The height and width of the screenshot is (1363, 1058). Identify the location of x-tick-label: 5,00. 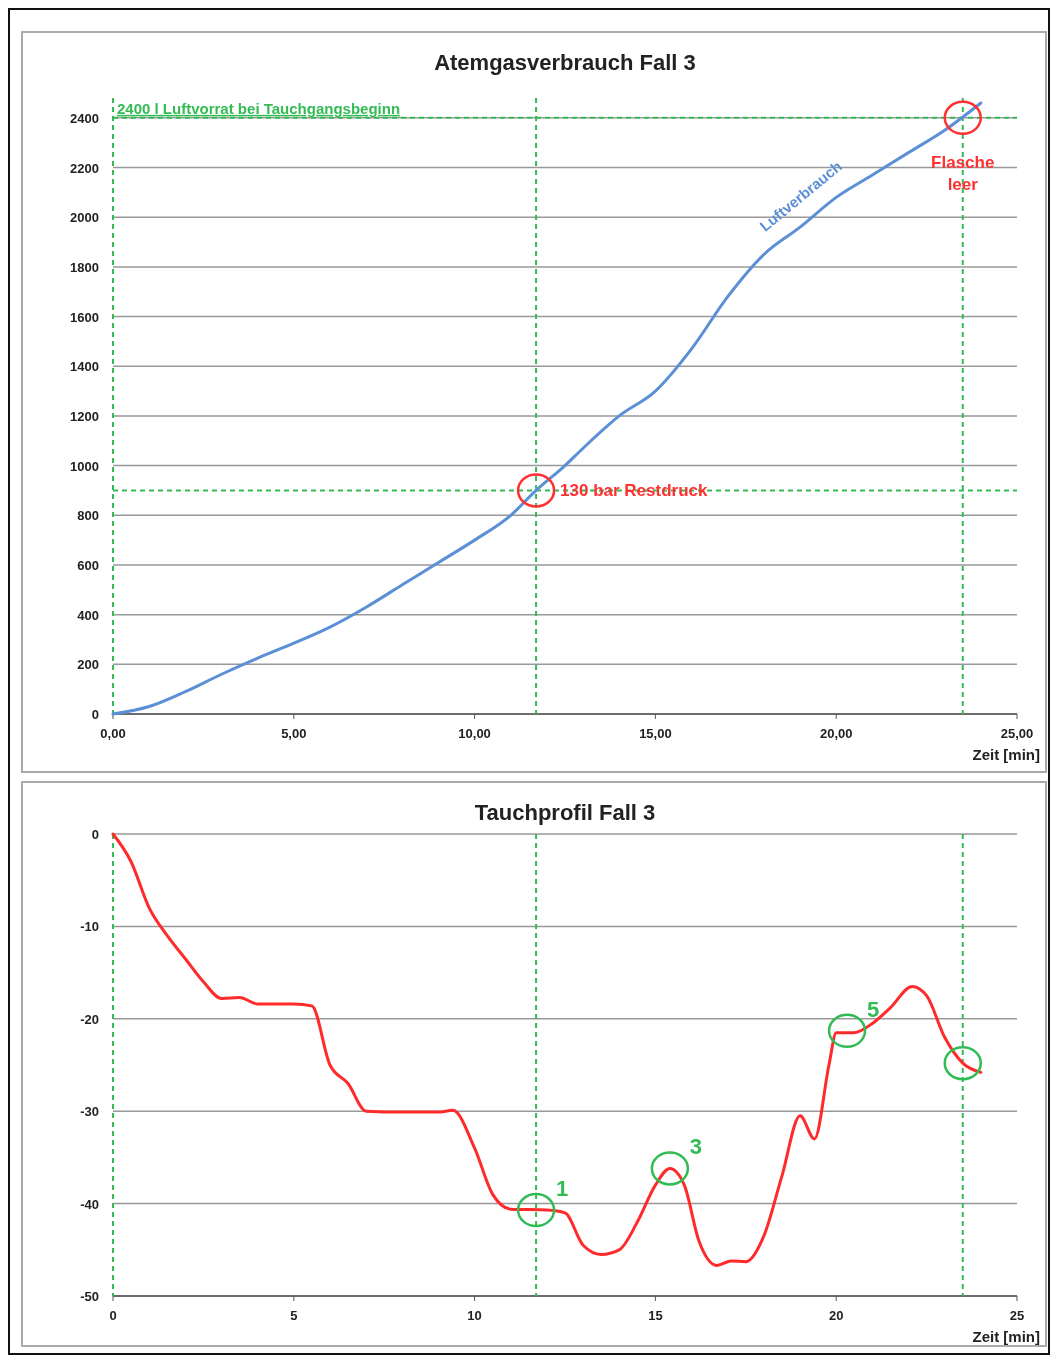
(294, 733).